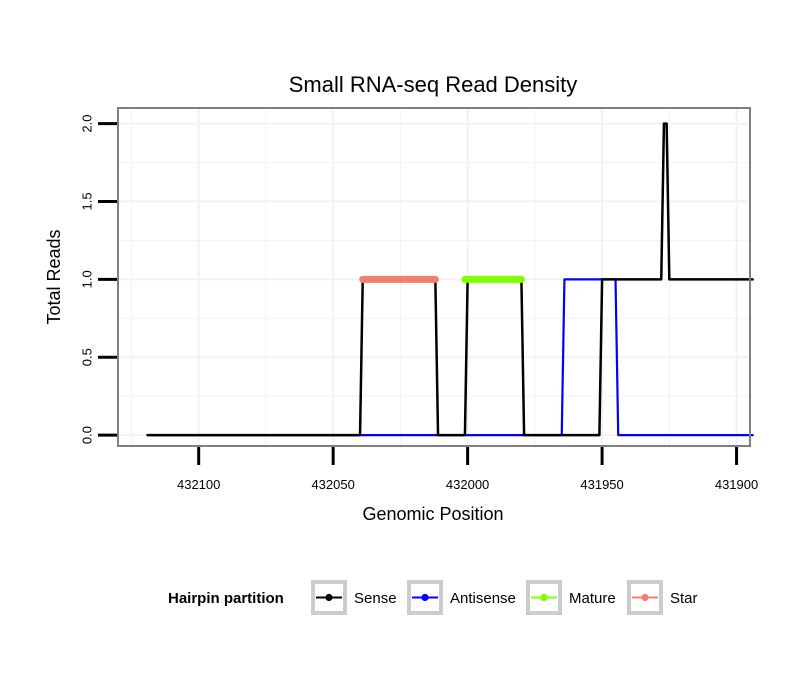 This screenshot has height=690, width=810. What do you see at coordinates (662, 597) in the screenshot?
I see `legend-item-star: Star` at bounding box center [662, 597].